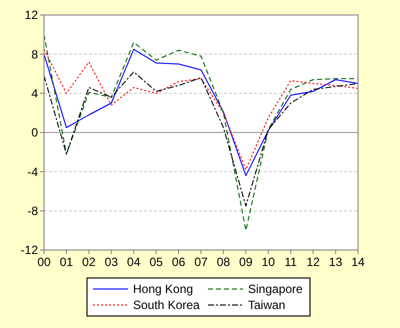  Describe the element at coordinates (201, 262) in the screenshot. I see `x-tick-label: 07` at that location.